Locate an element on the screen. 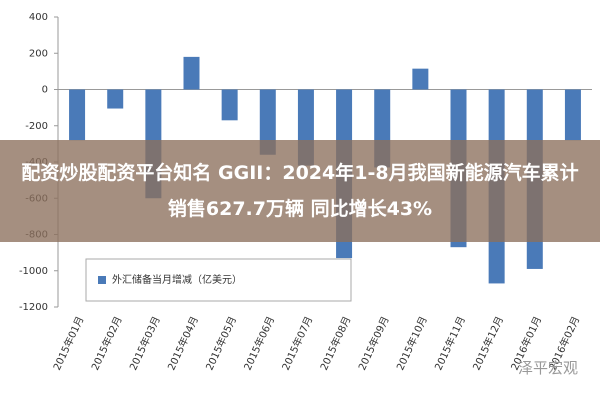 The image size is (600, 400). x-tick-label: 2015年07月 is located at coordinates (297, 343).